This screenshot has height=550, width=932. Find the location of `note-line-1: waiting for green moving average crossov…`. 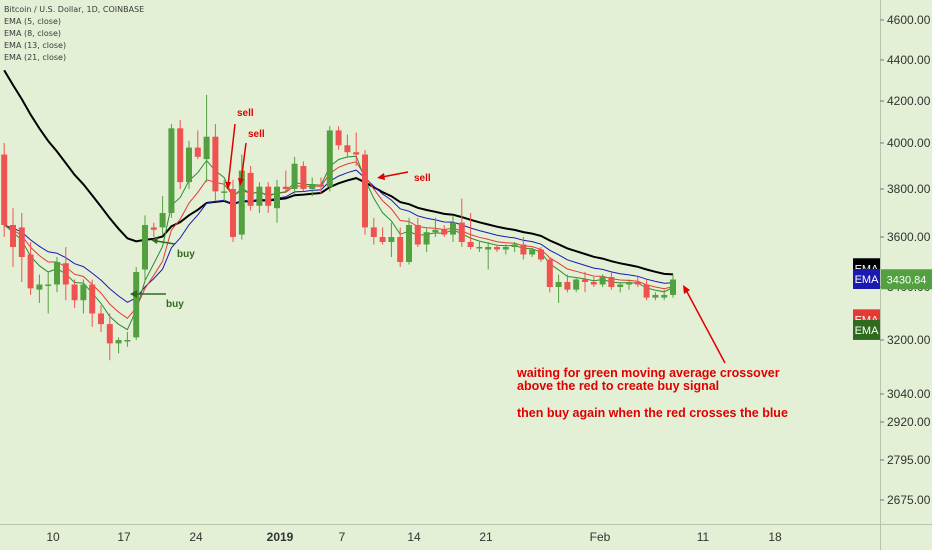

note-line-1: waiting for green moving average crossov… is located at coordinates (648, 373).